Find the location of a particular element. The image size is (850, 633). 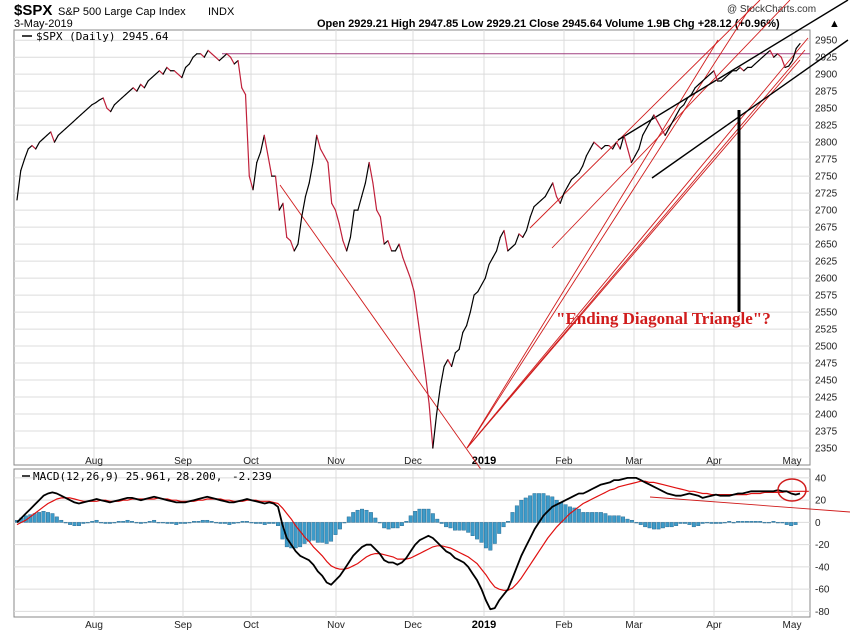

macd-legend-label: MACD(12,26,9) 25.961, is located at coordinates (102, 476).